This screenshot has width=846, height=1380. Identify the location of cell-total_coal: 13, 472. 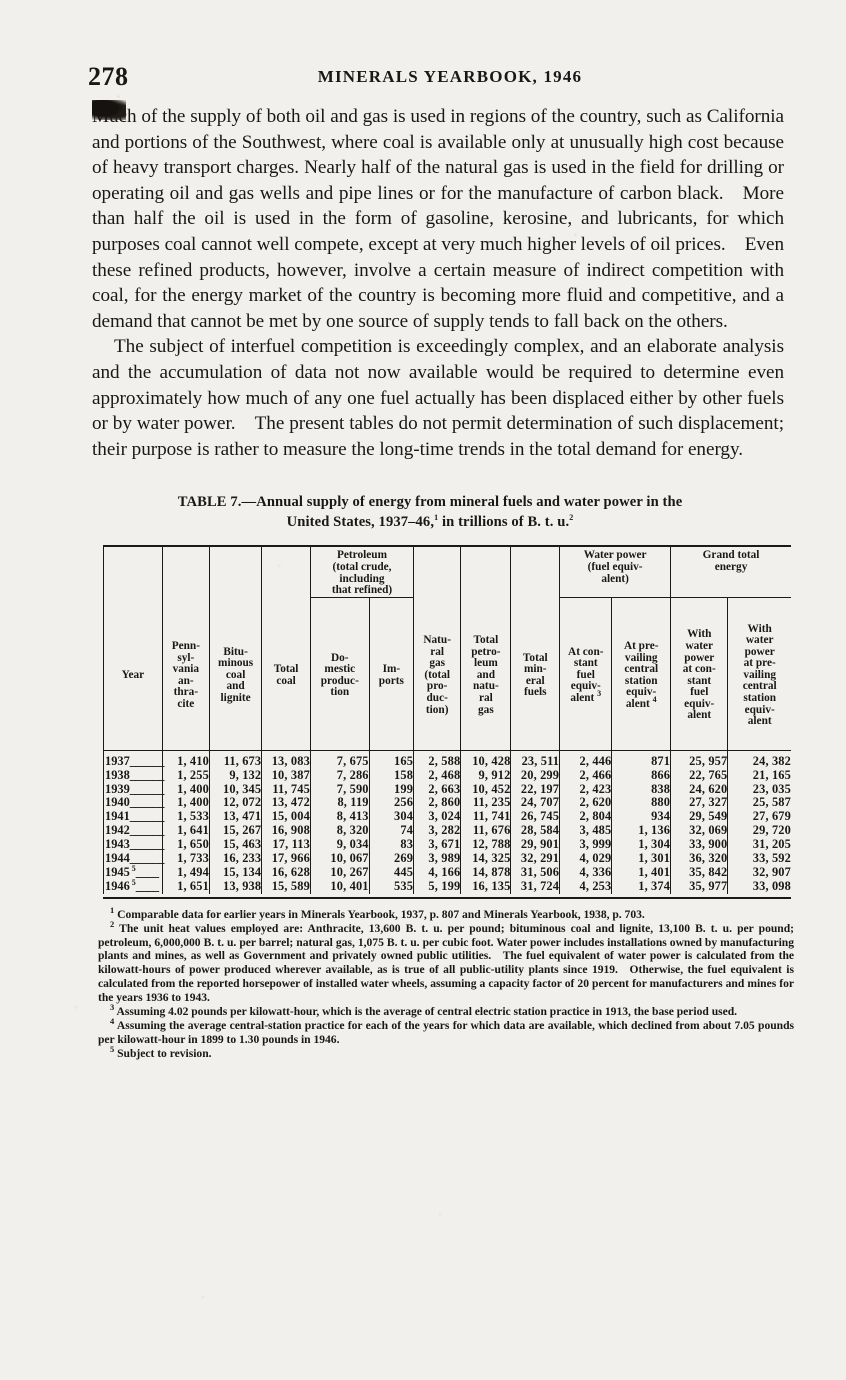
(286, 803).